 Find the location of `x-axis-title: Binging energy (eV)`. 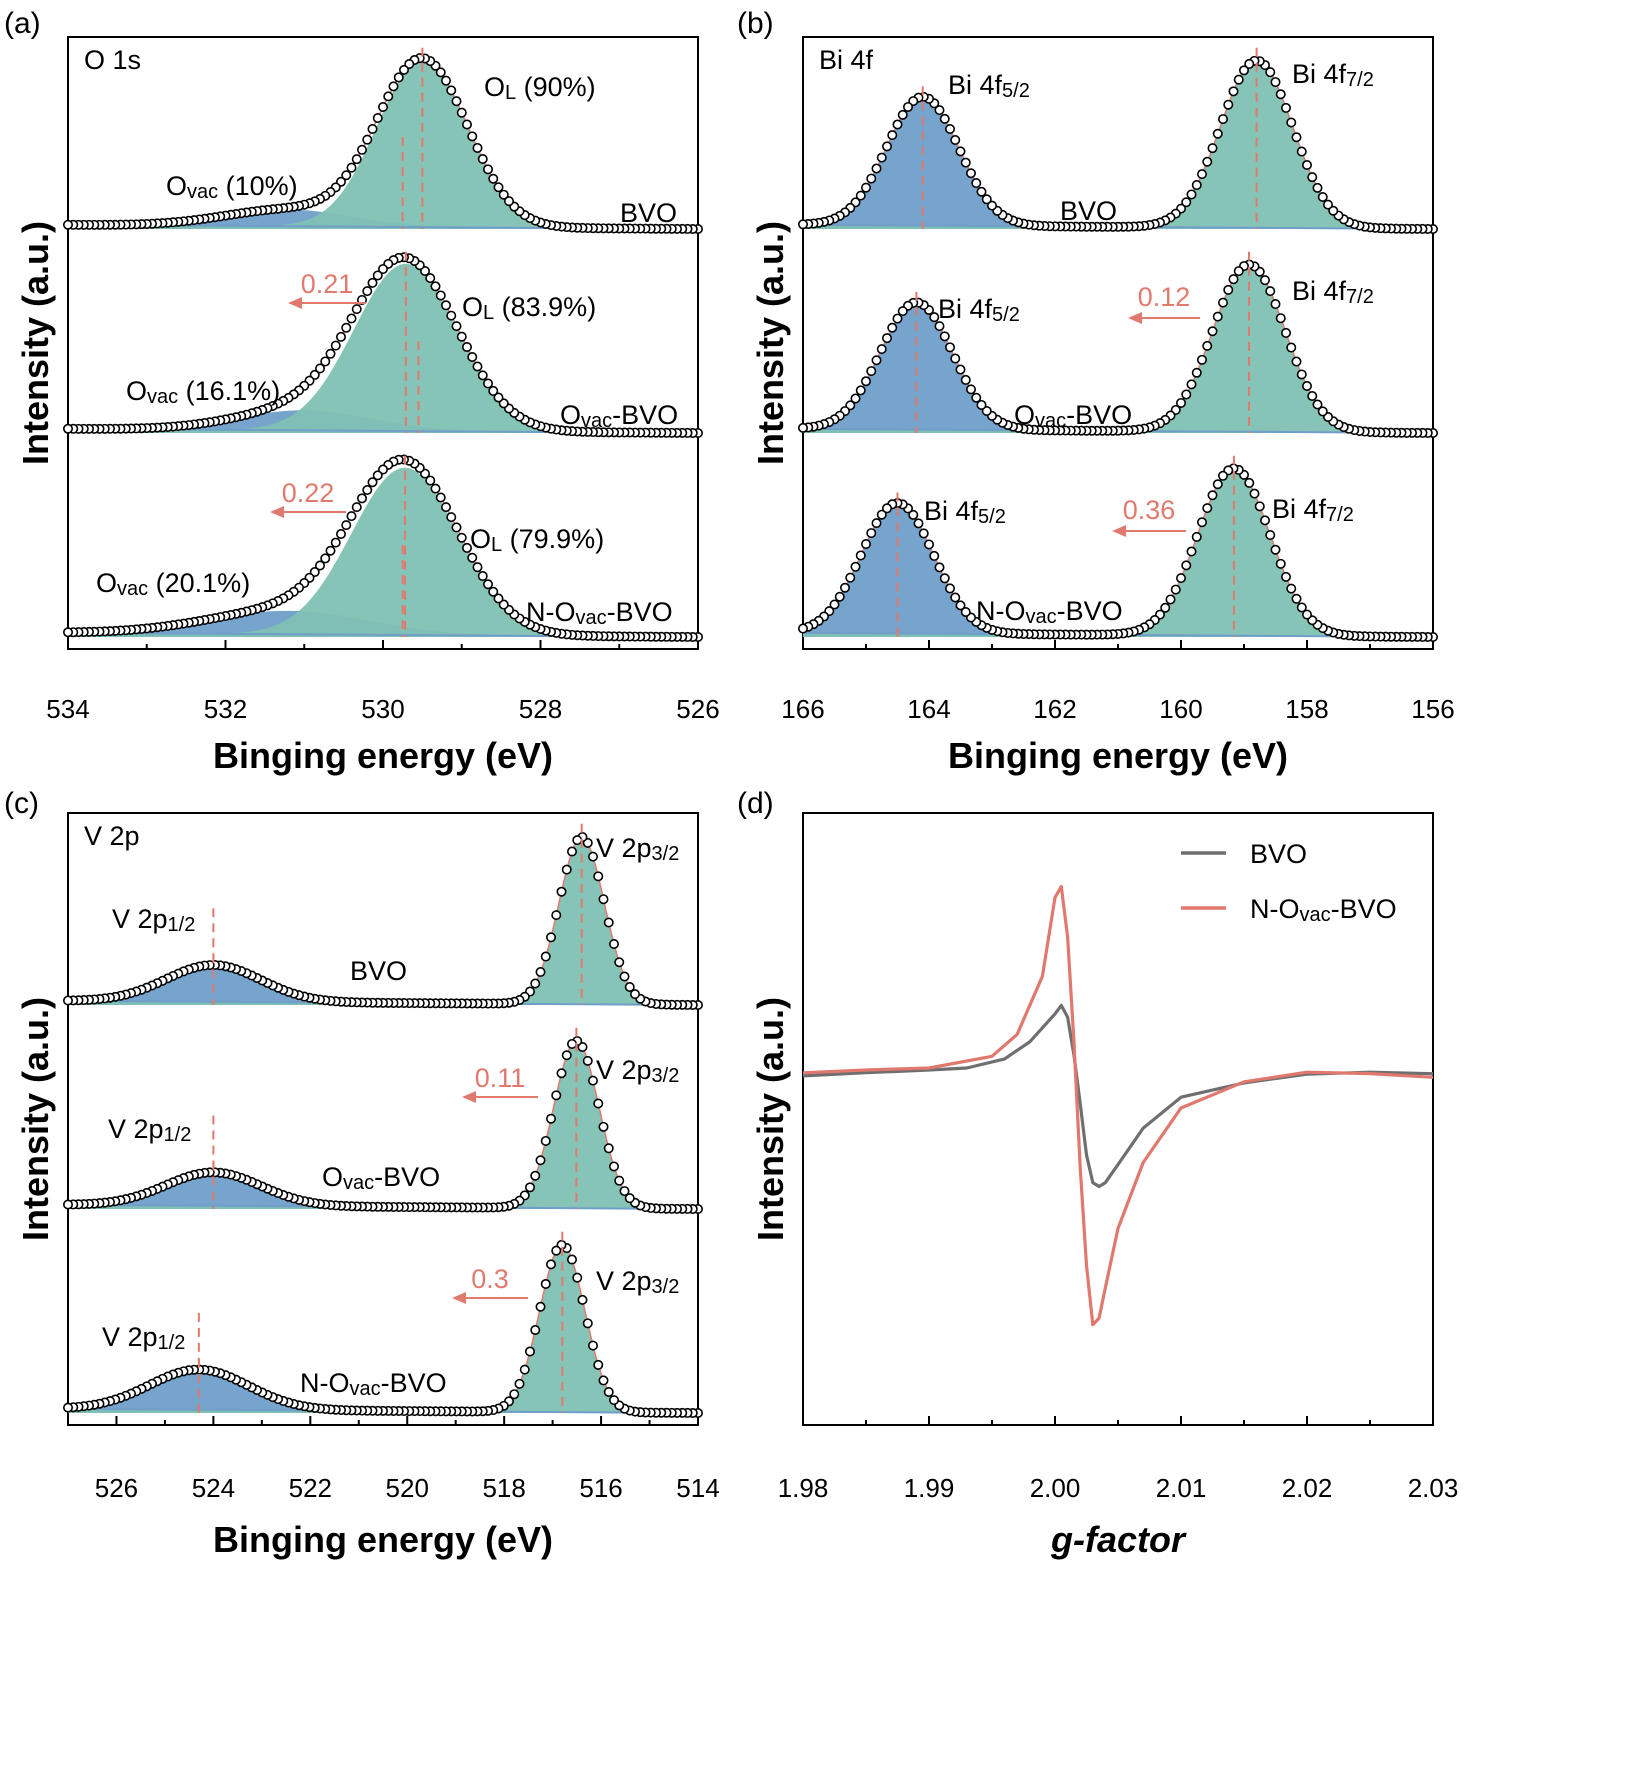

x-axis-title: Binging energy (eV) is located at coordinates (383, 1539).